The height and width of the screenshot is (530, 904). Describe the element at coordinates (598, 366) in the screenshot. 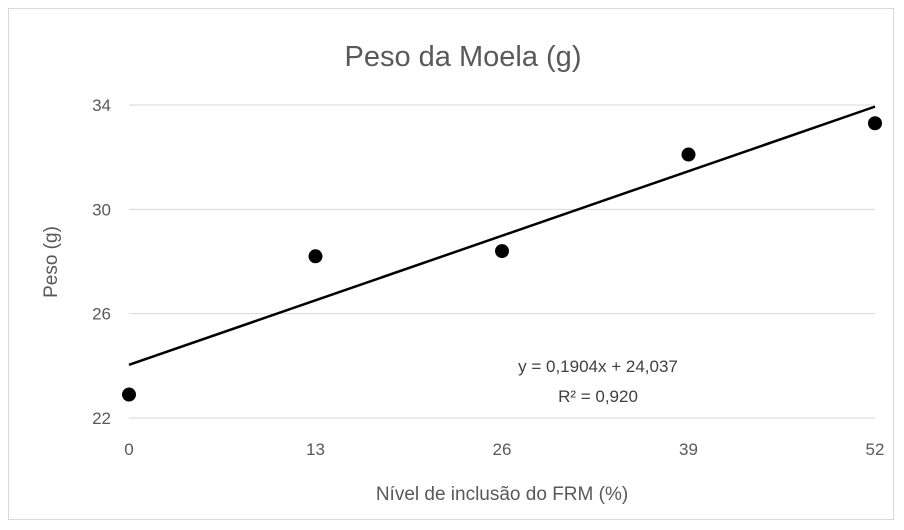

I see `trendline-equation: y = 0,1904x + 24,037` at that location.